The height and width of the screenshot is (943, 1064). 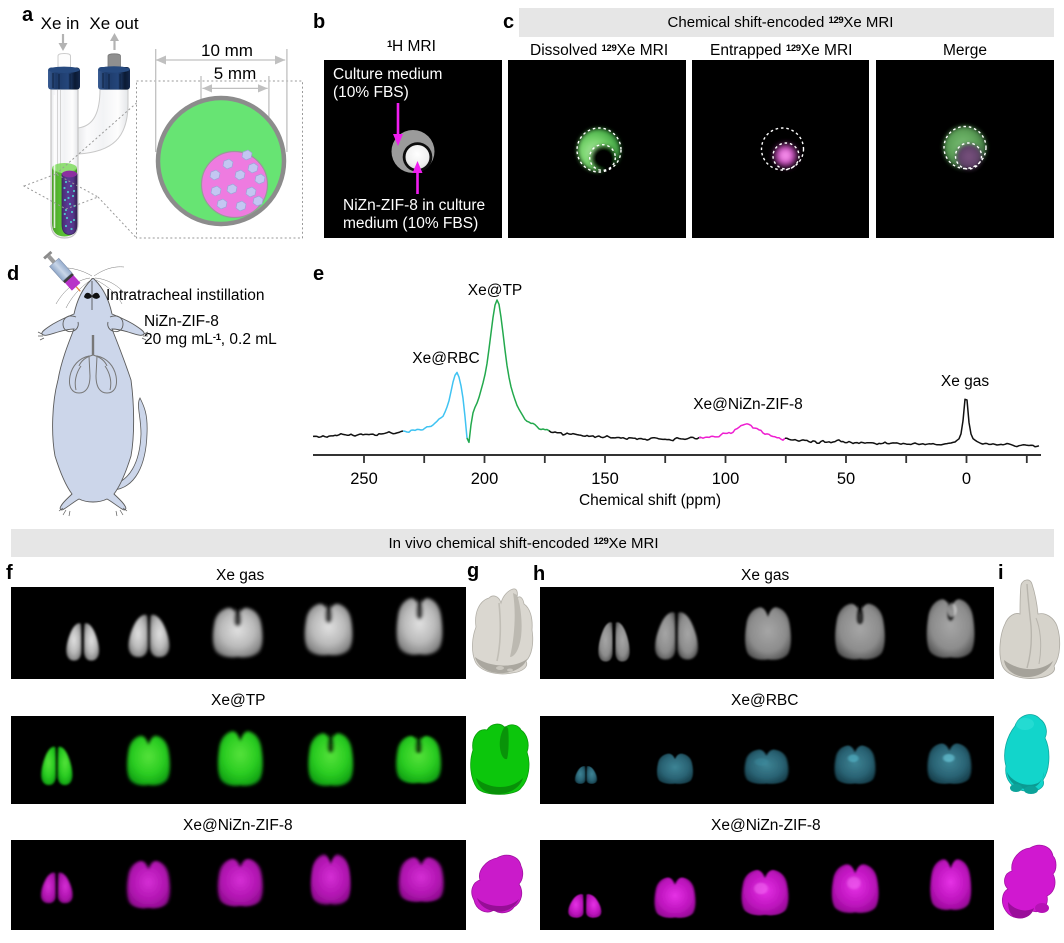 I want to click on svg-text: Chemical shift (ppm), so click(x=650, y=500).